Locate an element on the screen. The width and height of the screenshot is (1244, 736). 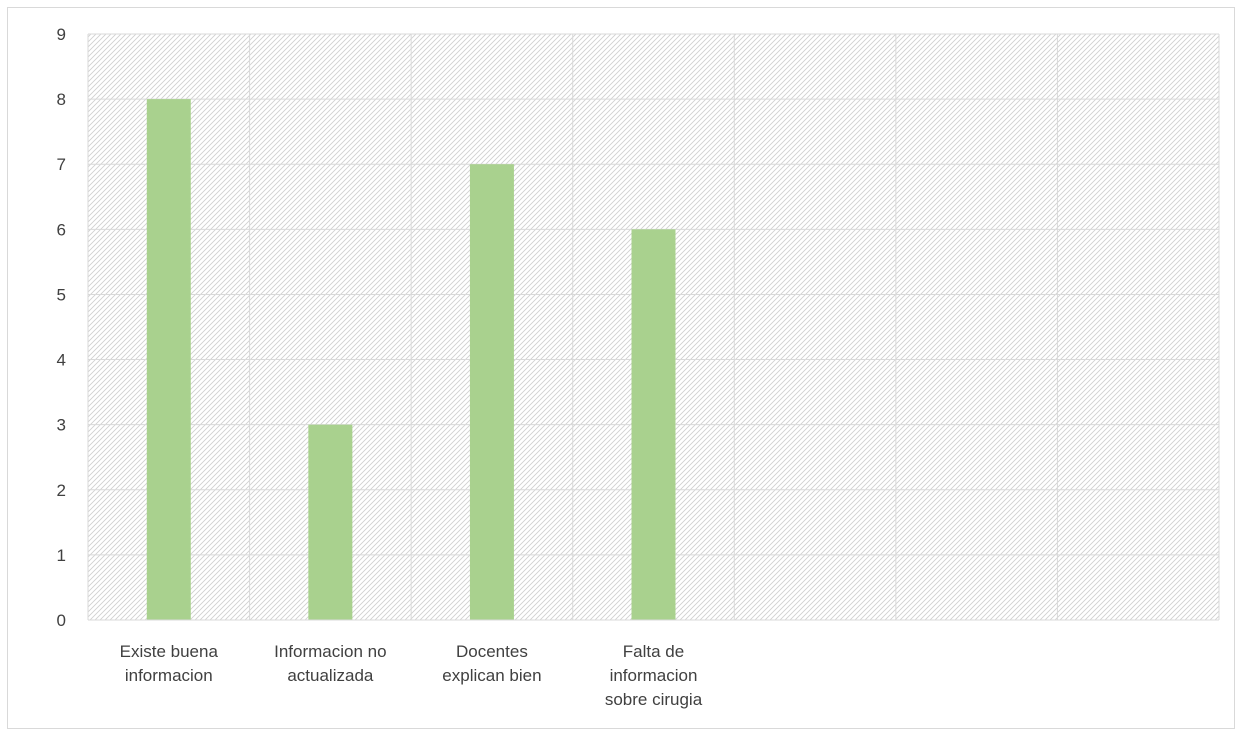
x-category-label-line: Falta de is located at coordinates (653, 651).